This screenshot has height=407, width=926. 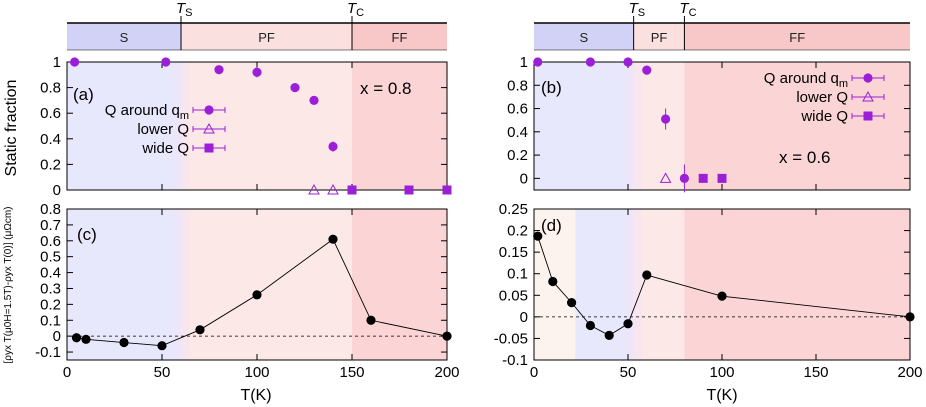 What do you see at coordinates (255, 395) in the screenshot?
I see `xlabel-left: T(K)` at bounding box center [255, 395].